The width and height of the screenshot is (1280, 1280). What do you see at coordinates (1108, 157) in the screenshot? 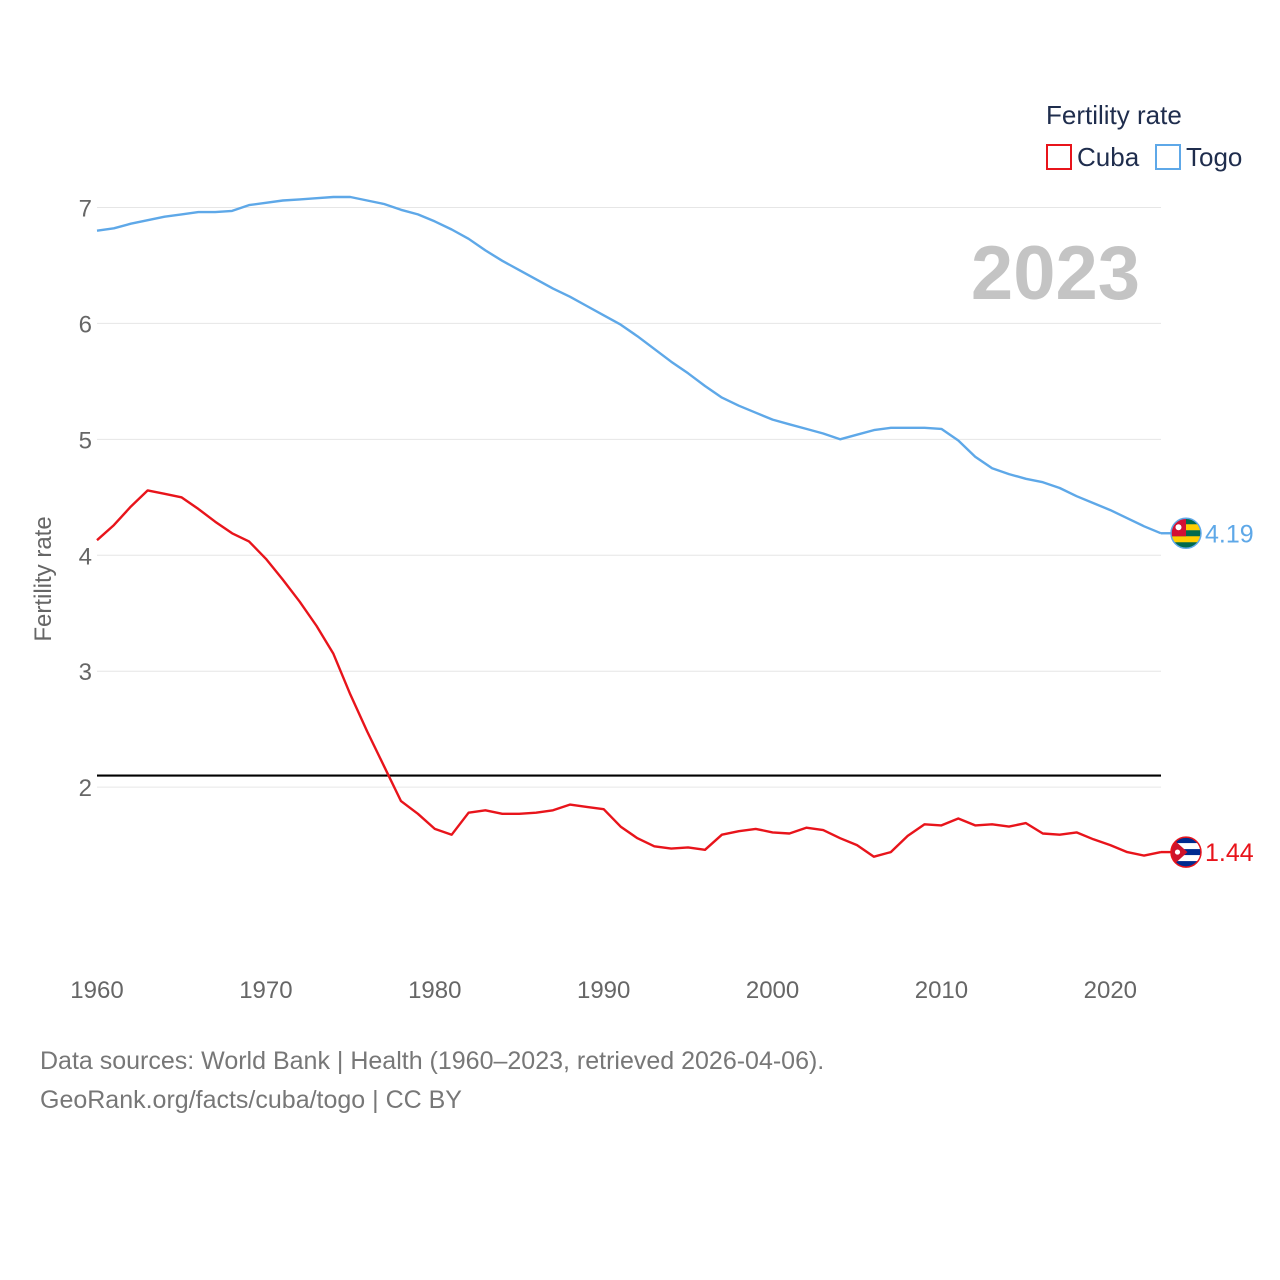
I see `legend-label-cuba: Cuba` at bounding box center [1108, 157].